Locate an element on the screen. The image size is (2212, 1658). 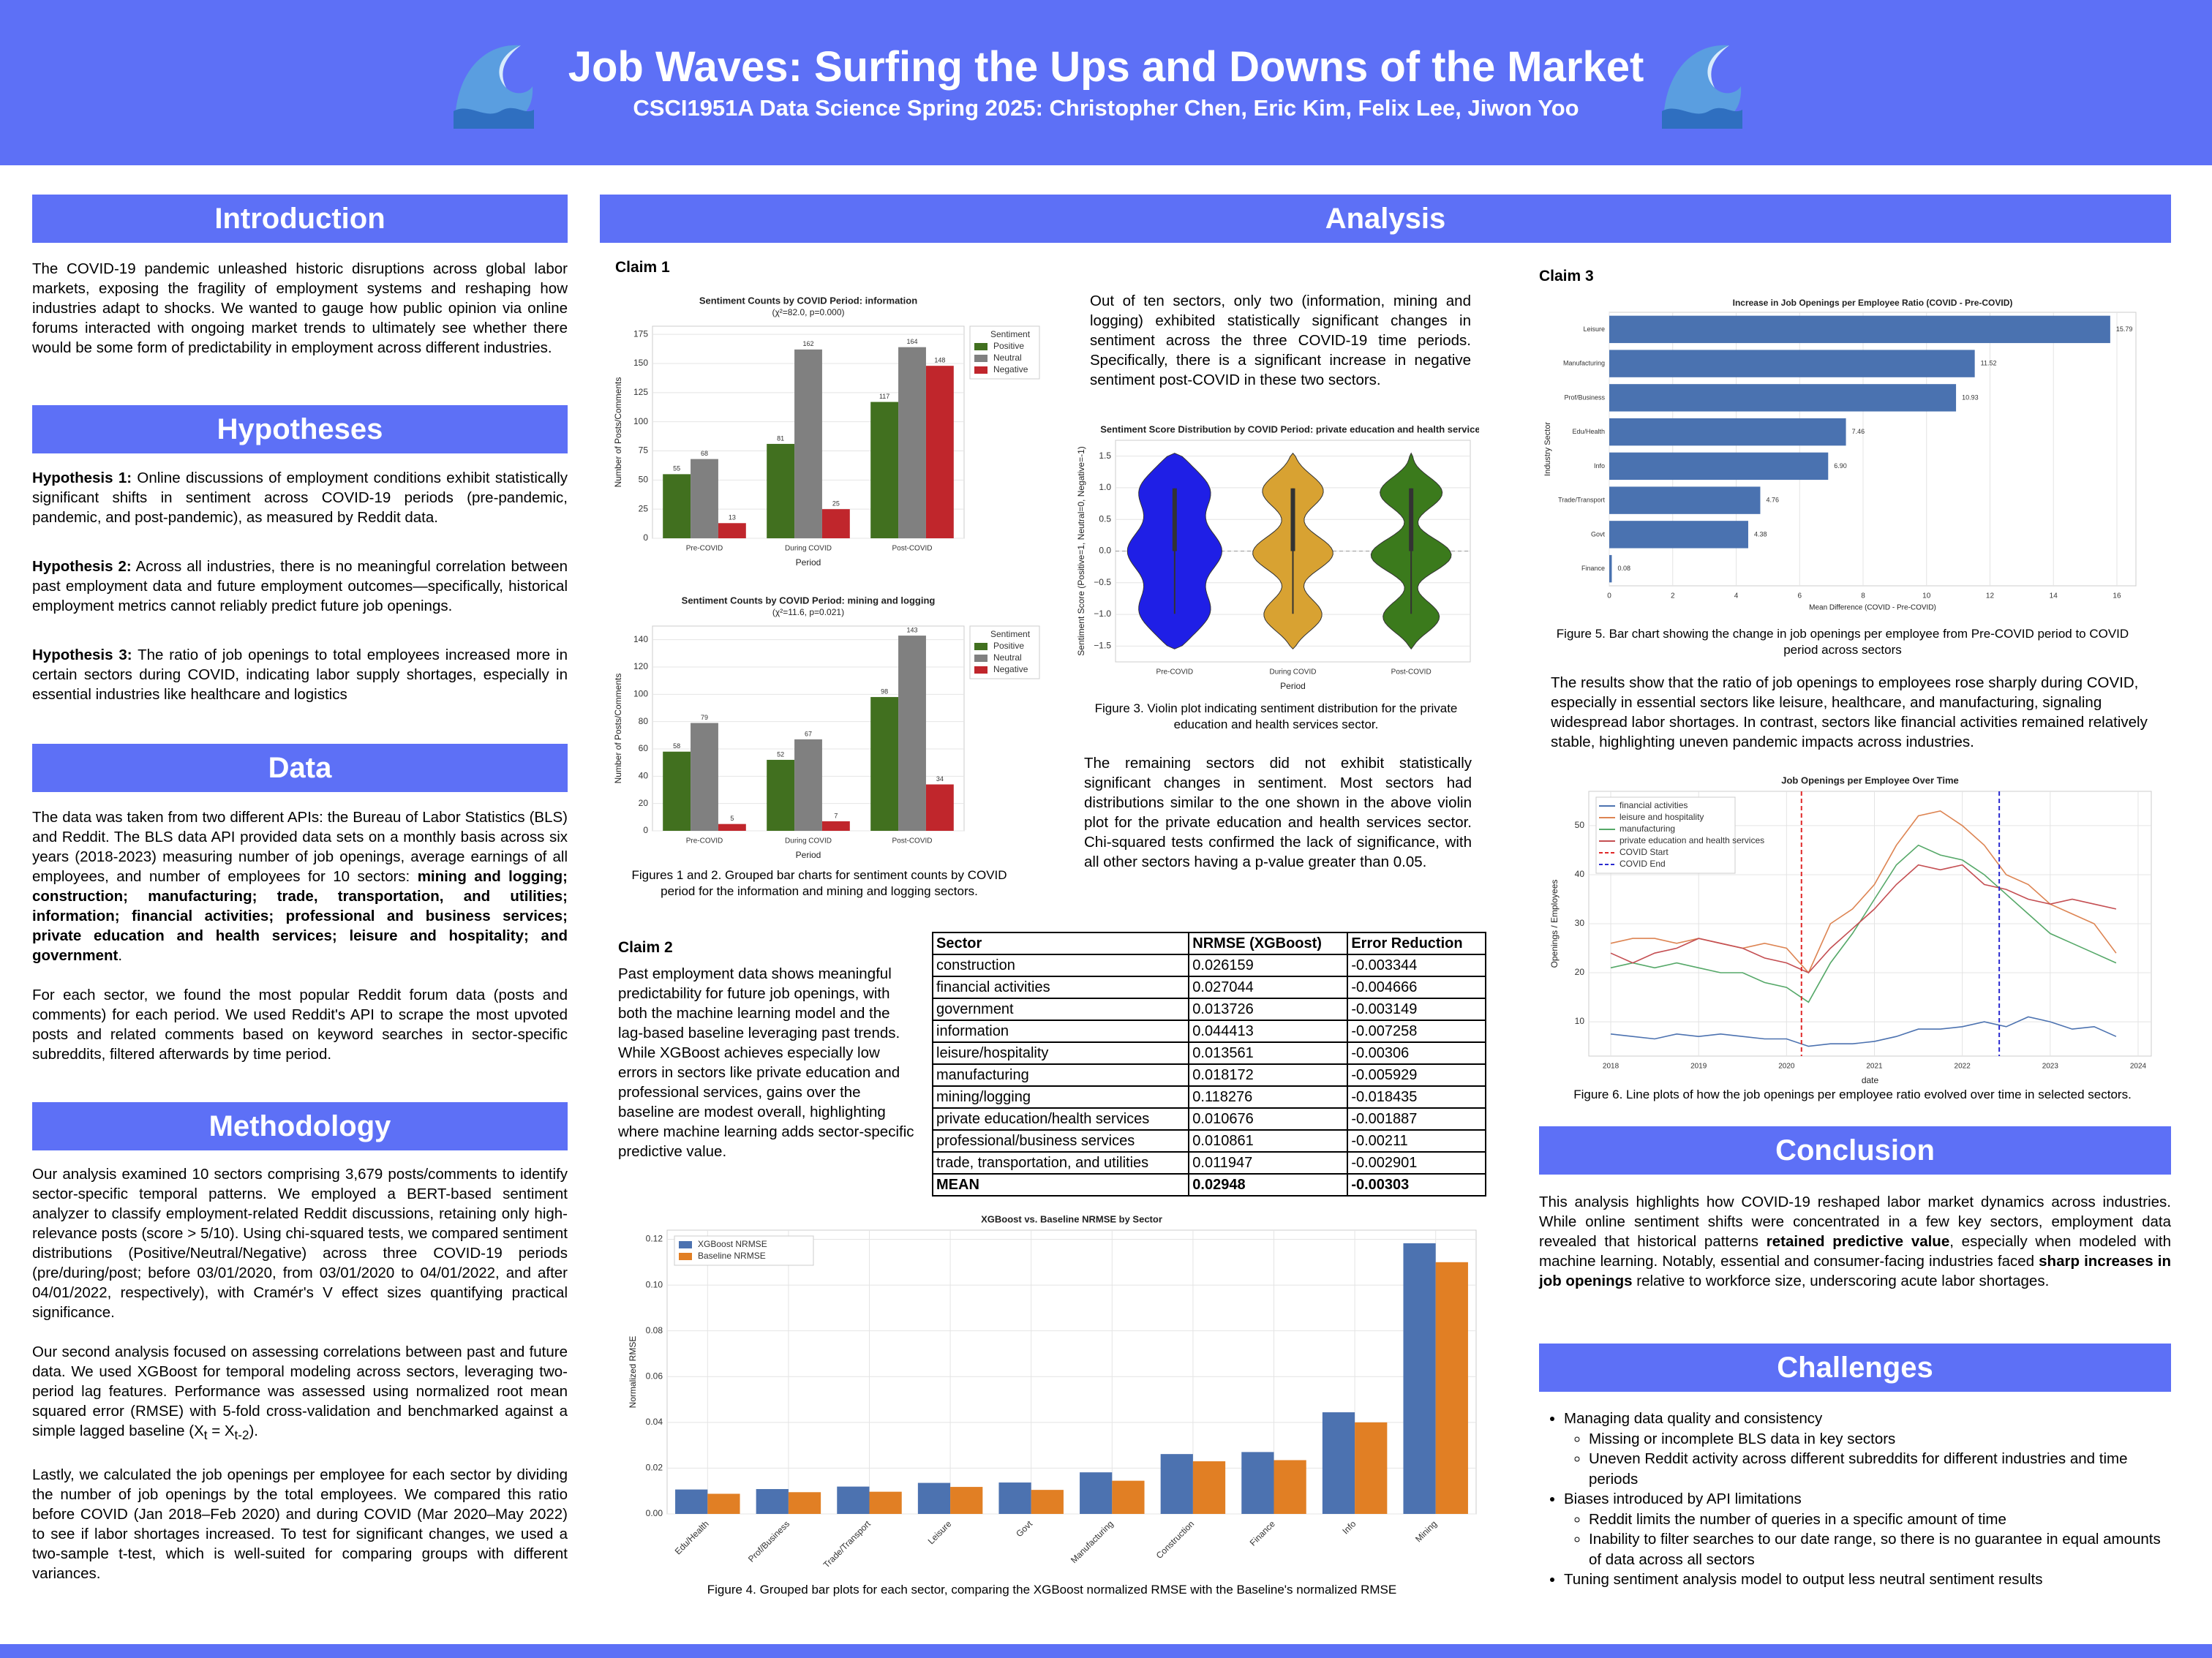
table-cell: 0.010676 is located at coordinates (1268, 1119).